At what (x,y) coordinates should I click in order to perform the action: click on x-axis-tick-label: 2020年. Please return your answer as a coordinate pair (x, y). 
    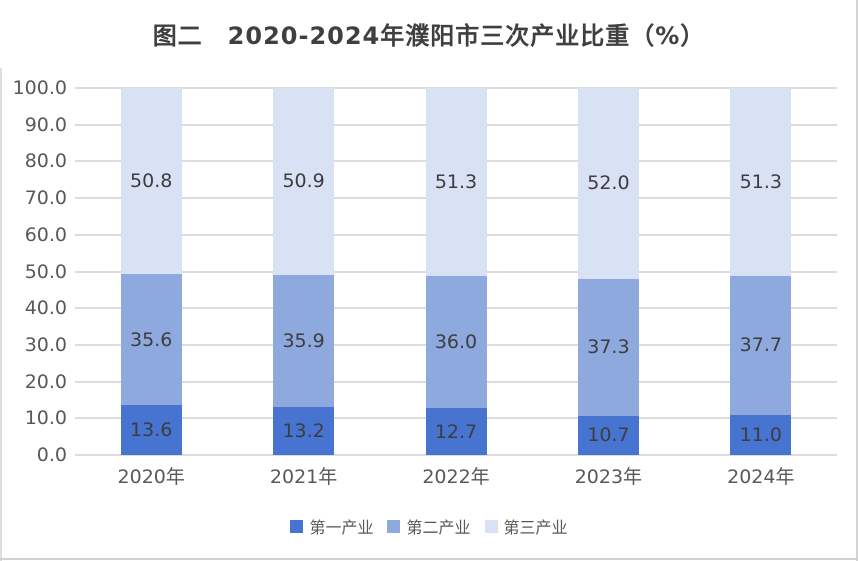
    Looking at the image, I should click on (151, 477).